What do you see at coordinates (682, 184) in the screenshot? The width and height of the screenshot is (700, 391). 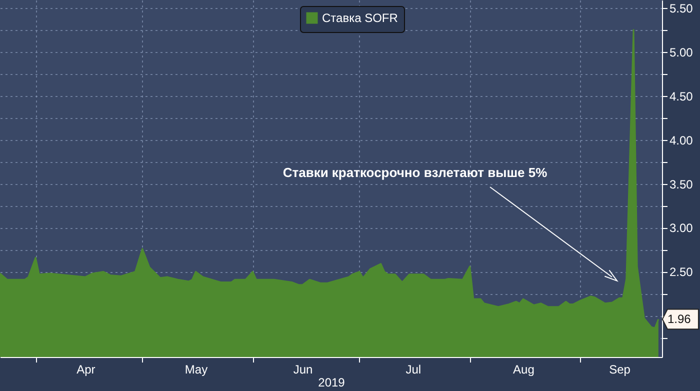 I see `y-tick-label: 3.50` at bounding box center [682, 184].